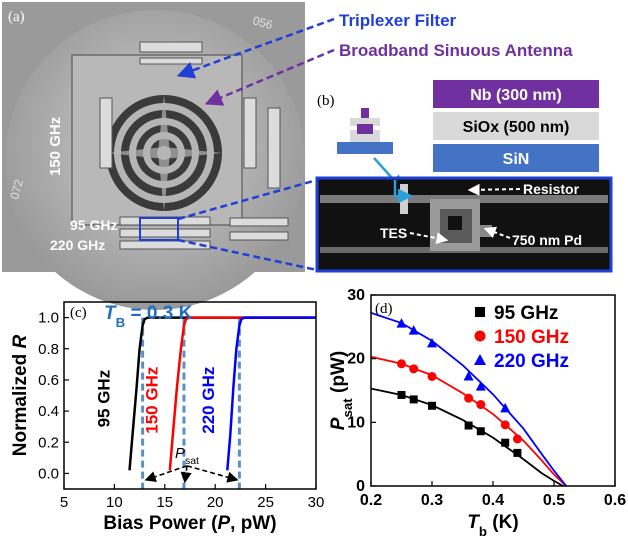 The image size is (628, 538). Describe the element at coordinates (493, 500) in the screenshot. I see `x-tick-label: 0.4` at that location.